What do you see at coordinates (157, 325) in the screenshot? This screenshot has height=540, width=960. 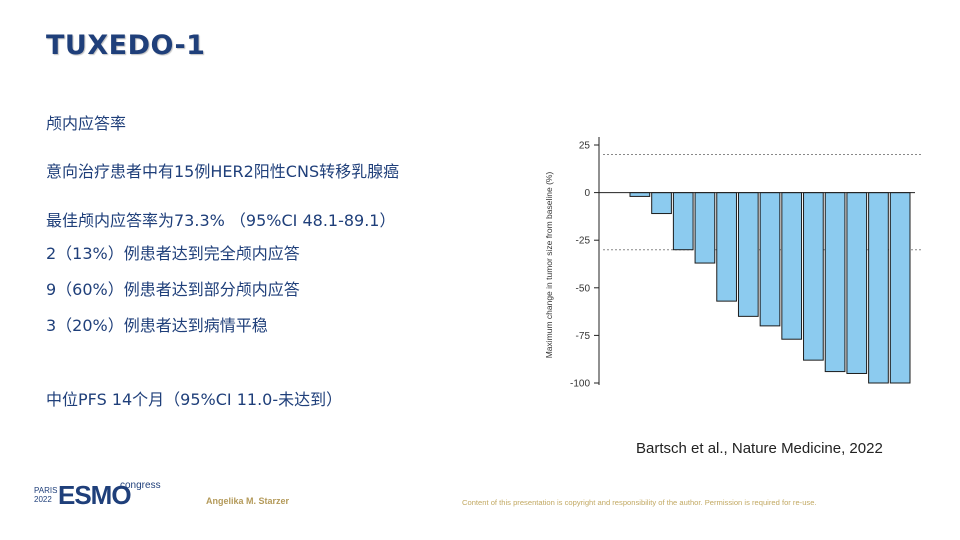 I see `bullet-stable-disease: 3（20%）例患者达到病情平稳` at bounding box center [157, 325].